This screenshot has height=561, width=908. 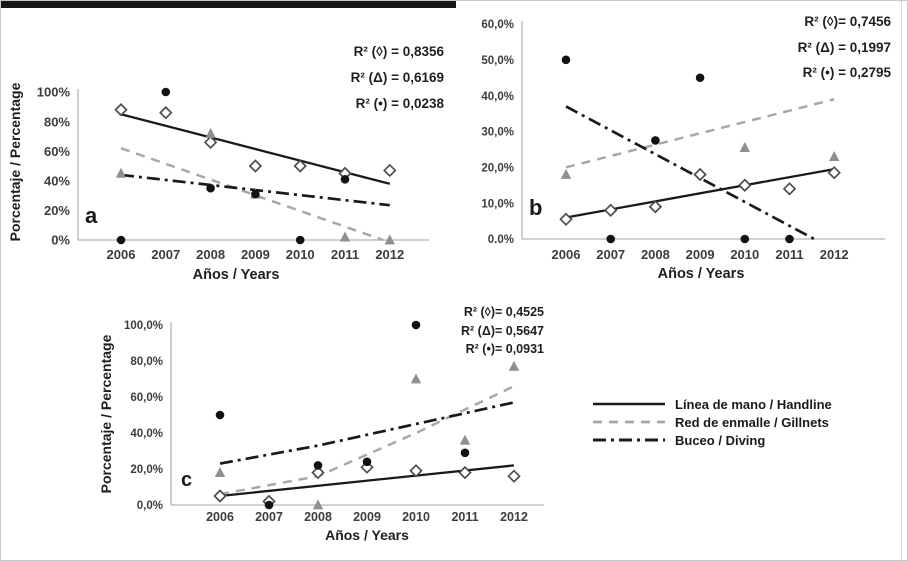 I want to click on svg-text: 80%, so click(x=57, y=121).